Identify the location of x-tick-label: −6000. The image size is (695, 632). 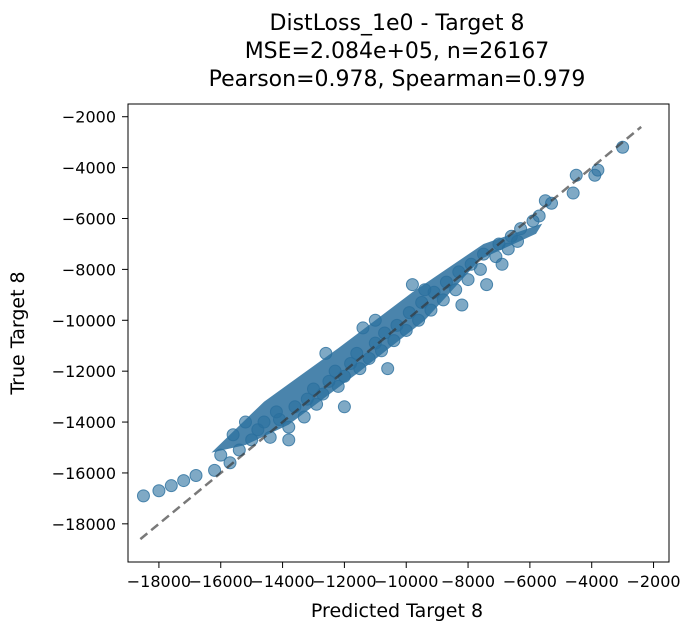
(530, 581).